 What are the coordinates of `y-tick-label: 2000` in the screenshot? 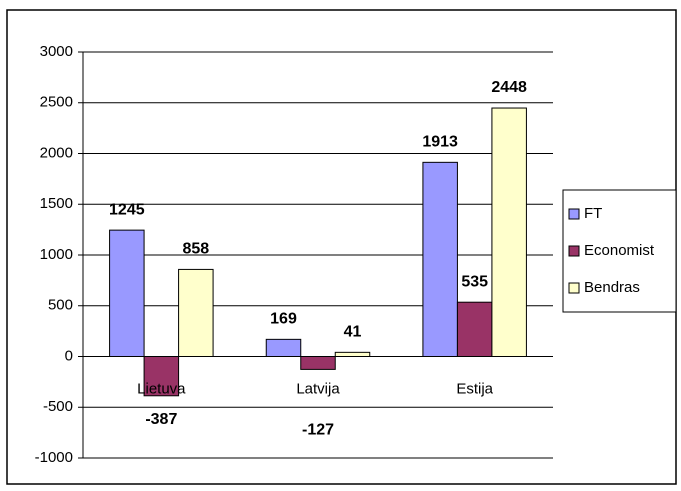 It's located at (56, 152).